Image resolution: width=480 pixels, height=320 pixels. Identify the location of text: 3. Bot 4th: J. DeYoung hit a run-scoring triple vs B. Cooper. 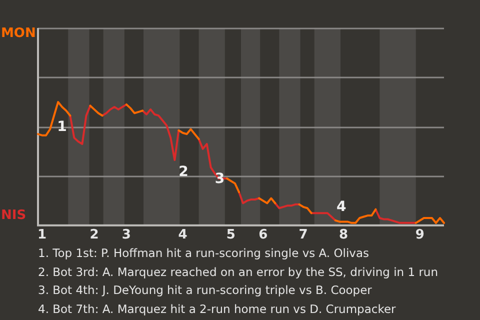
(205, 290).